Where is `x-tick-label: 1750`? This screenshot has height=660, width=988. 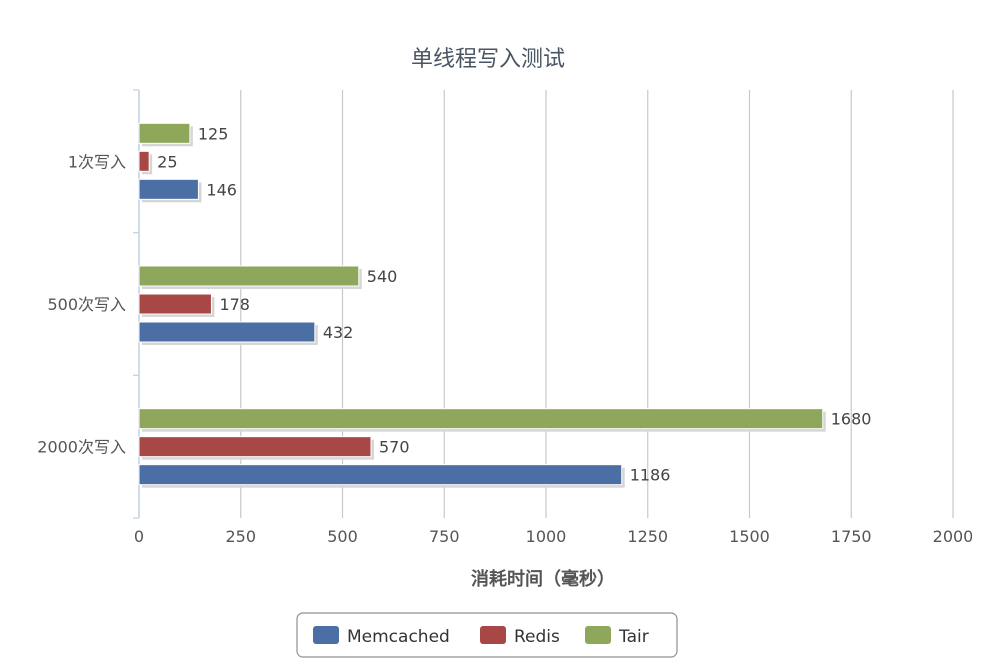 x-tick-label: 1750 is located at coordinates (851, 536).